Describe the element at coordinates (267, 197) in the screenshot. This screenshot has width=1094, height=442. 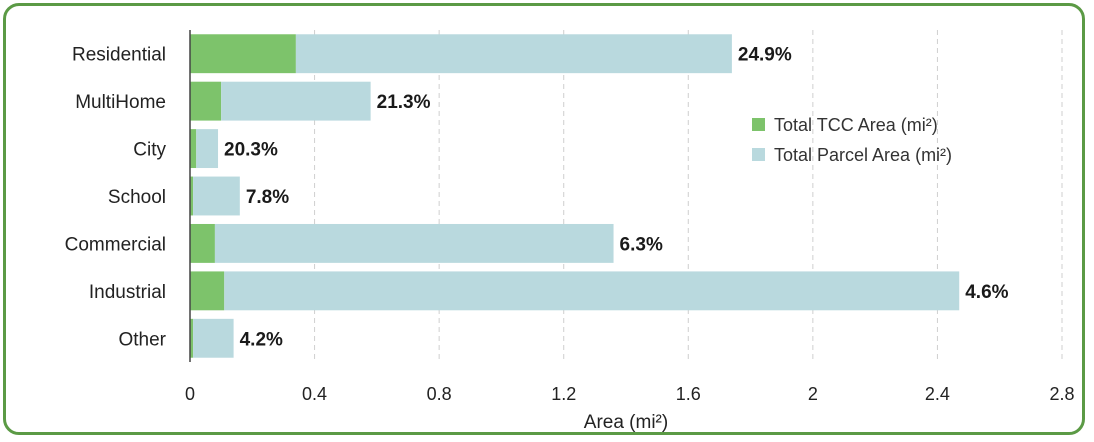
I see `bar-value-label: 7.8%` at that location.